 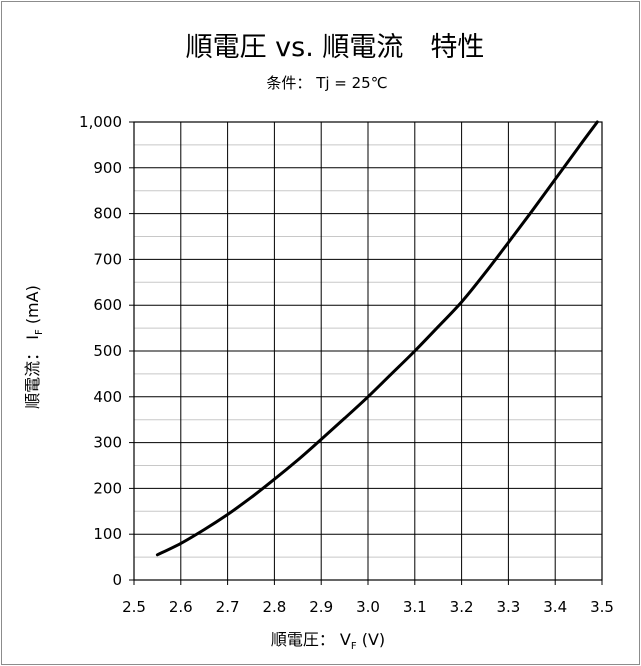 What do you see at coordinates (117, 580) in the screenshot?
I see `y-tick-label: 0` at bounding box center [117, 580].